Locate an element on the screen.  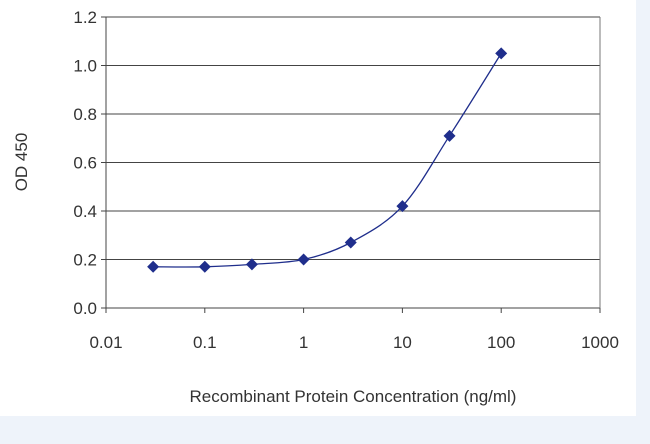
y-tick-label: 1.0 is located at coordinates (85, 66).